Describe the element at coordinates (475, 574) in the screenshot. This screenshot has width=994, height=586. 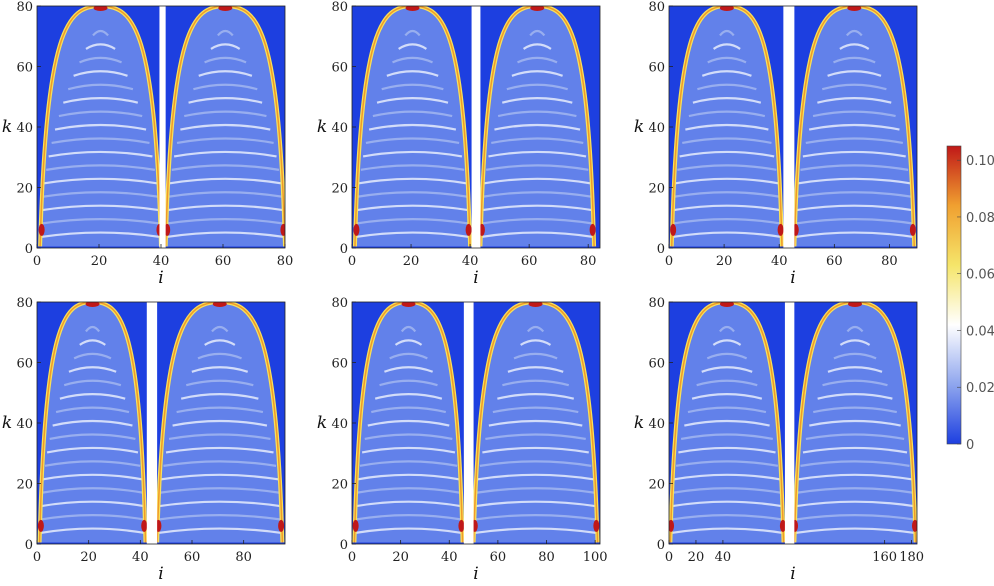
I see `x-axis-label: i` at that location.